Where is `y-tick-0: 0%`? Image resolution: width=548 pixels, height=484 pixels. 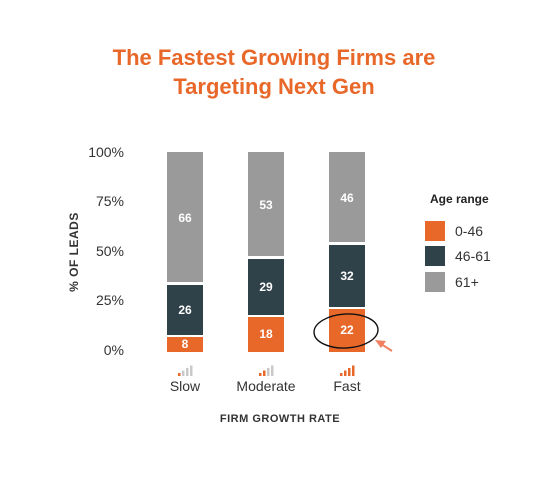
y-tick-0: 0% is located at coordinates (113, 350).